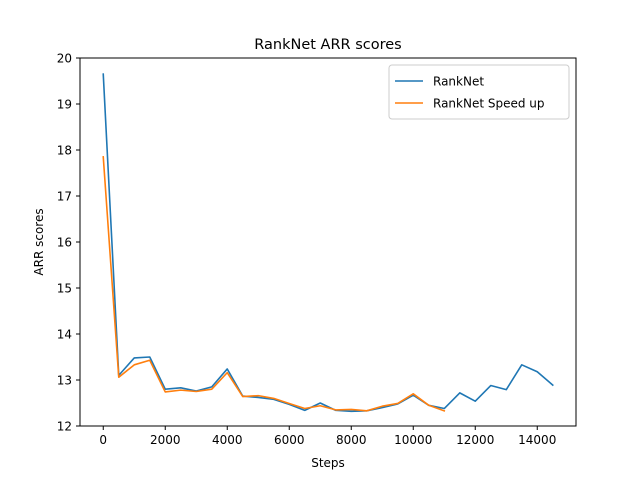  I want to click on legend-label: RankNet, so click(458, 82).